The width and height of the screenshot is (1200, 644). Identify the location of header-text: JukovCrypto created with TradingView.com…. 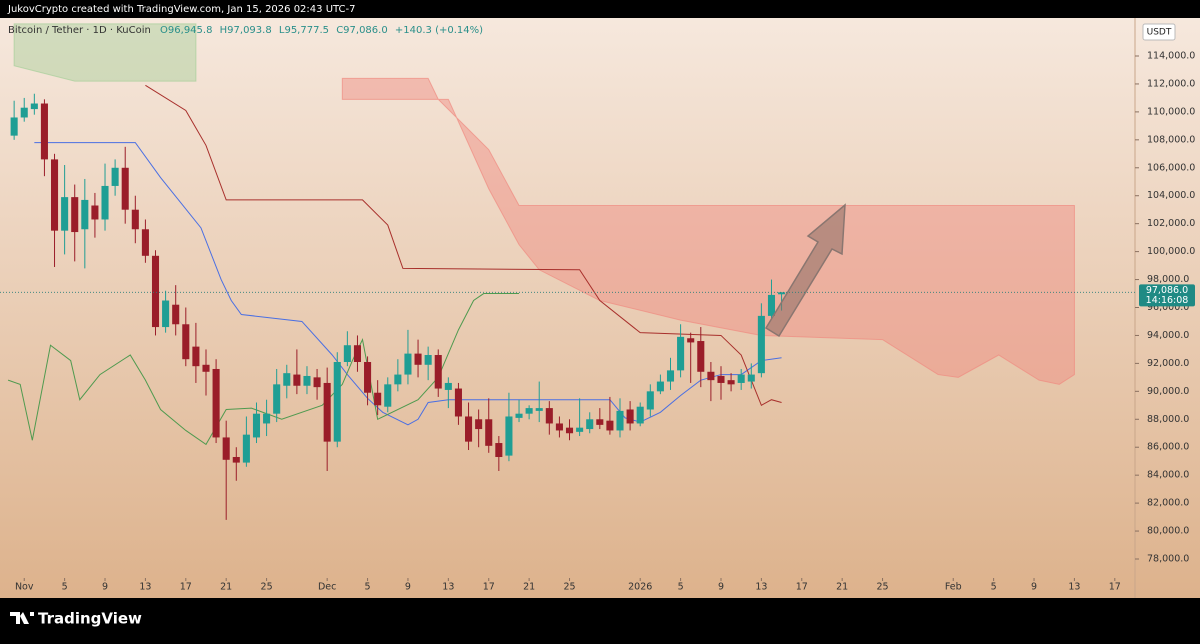
(181, 9).